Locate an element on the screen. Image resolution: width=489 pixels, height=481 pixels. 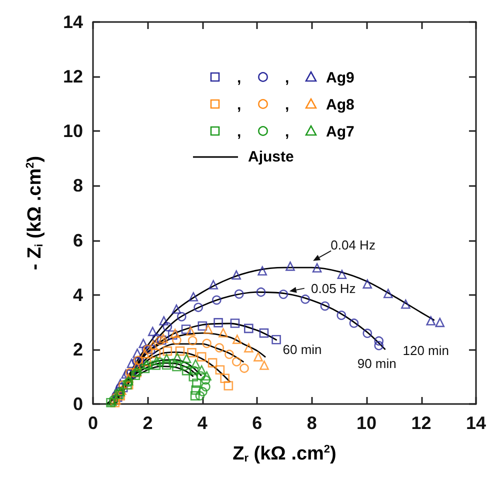
x-tick-label: 14 is located at coordinates (476, 423).